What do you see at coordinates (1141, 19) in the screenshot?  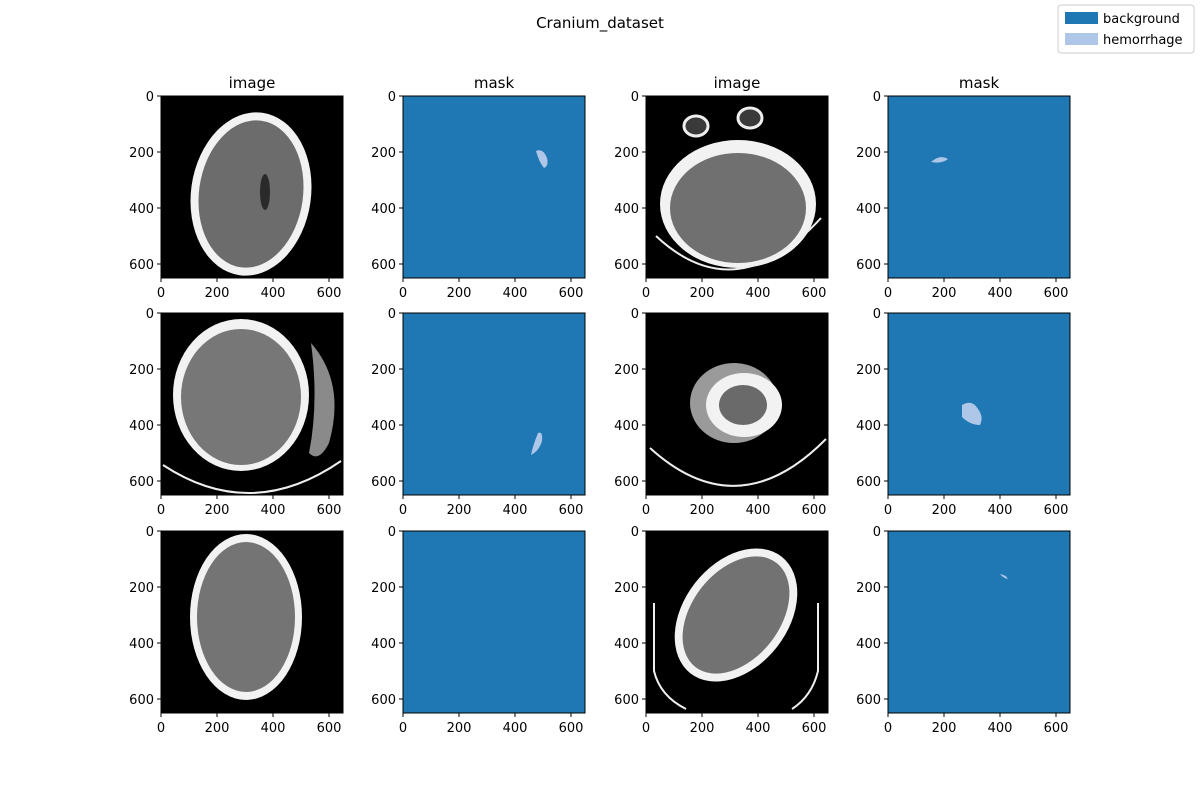 I see `legend-label-background: background` at bounding box center [1141, 19].